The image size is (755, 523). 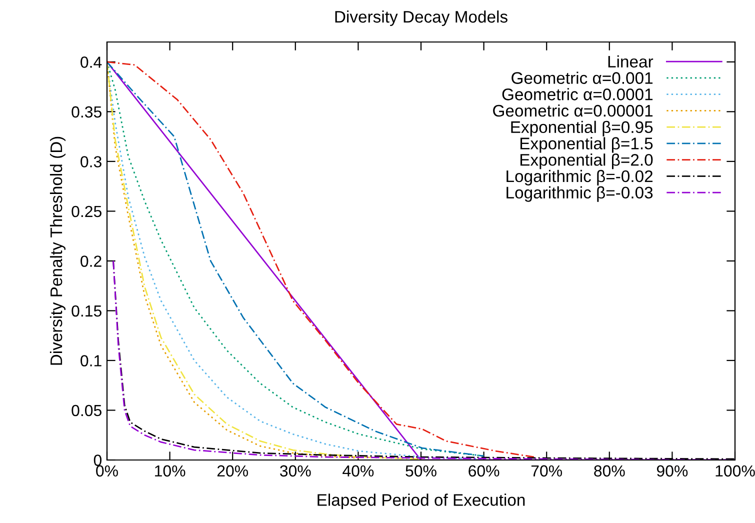 I want to click on legend-label: Logarithmic β=-0.02, so click(x=579, y=178).